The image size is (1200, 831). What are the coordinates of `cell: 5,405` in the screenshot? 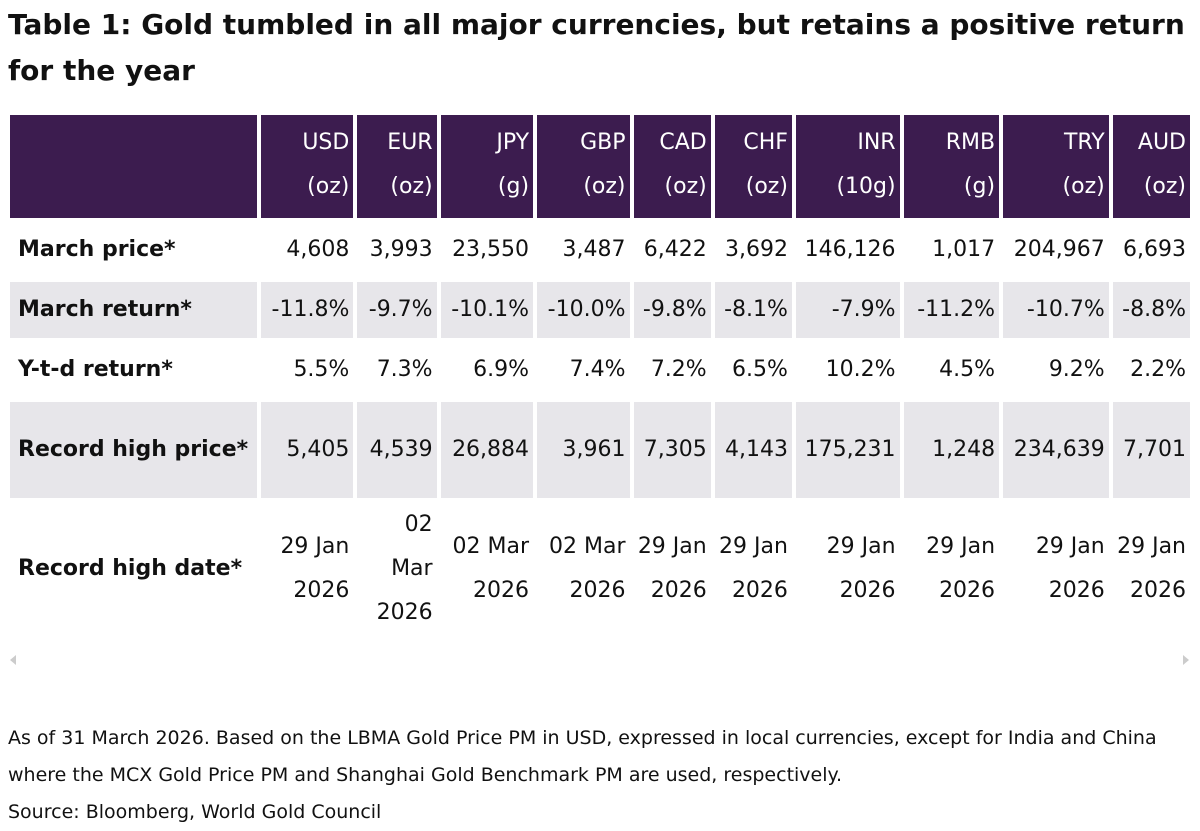 It's located at (307, 450).